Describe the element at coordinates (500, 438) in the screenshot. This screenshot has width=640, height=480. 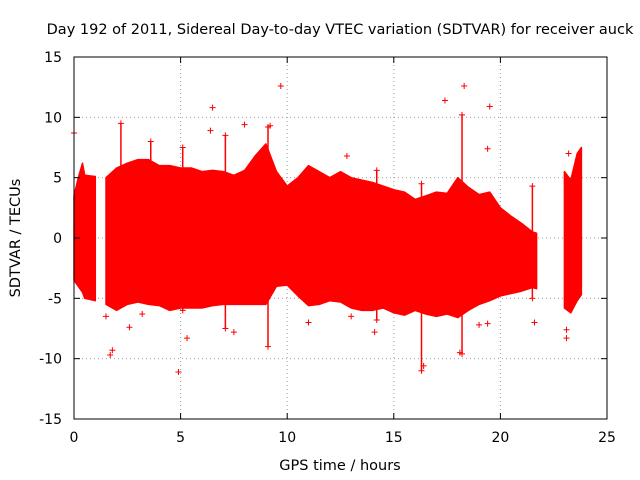
I see `x-tick-label: 20` at that location.